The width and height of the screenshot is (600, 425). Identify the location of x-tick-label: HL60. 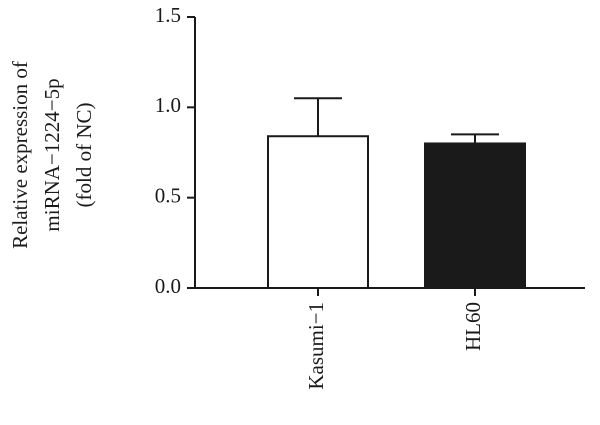
(473, 326).